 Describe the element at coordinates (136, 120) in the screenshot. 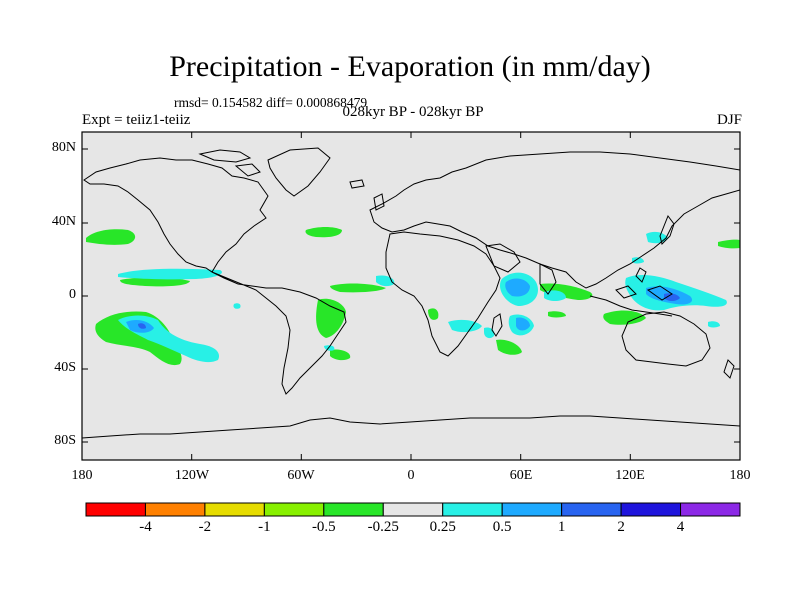

I see `experiment-label: Expt = teiiz1-teiiz` at that location.